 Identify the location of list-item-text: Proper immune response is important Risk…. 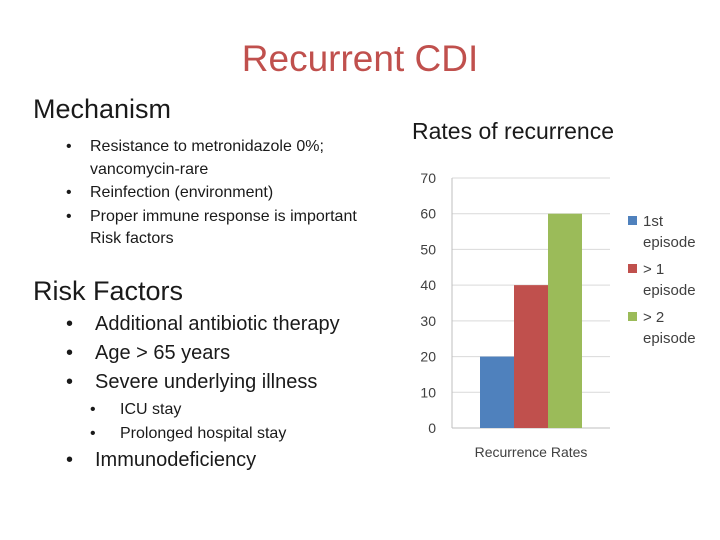
(223, 227).